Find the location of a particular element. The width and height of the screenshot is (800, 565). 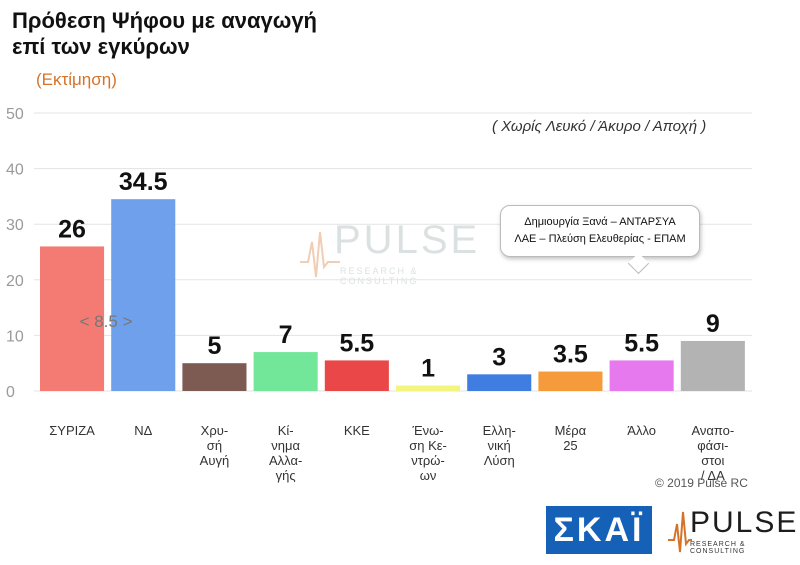

category-label: Αυγή is located at coordinates (215, 460).